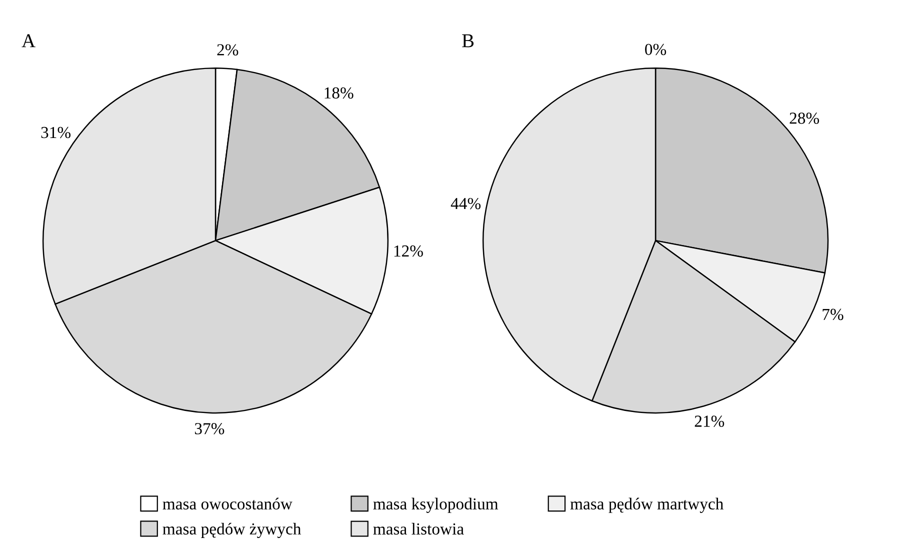 The width and height of the screenshot is (898, 553). What do you see at coordinates (465, 204) in the screenshot?
I see `data-label: 44%` at bounding box center [465, 204].